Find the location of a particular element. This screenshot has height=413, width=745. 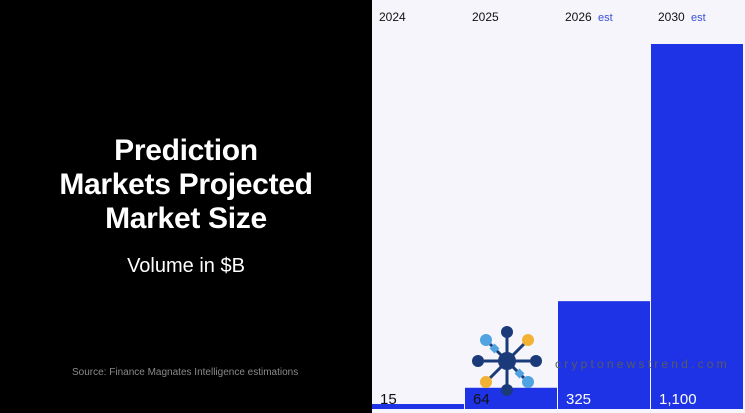

value-label-2024: 15 is located at coordinates (388, 399).